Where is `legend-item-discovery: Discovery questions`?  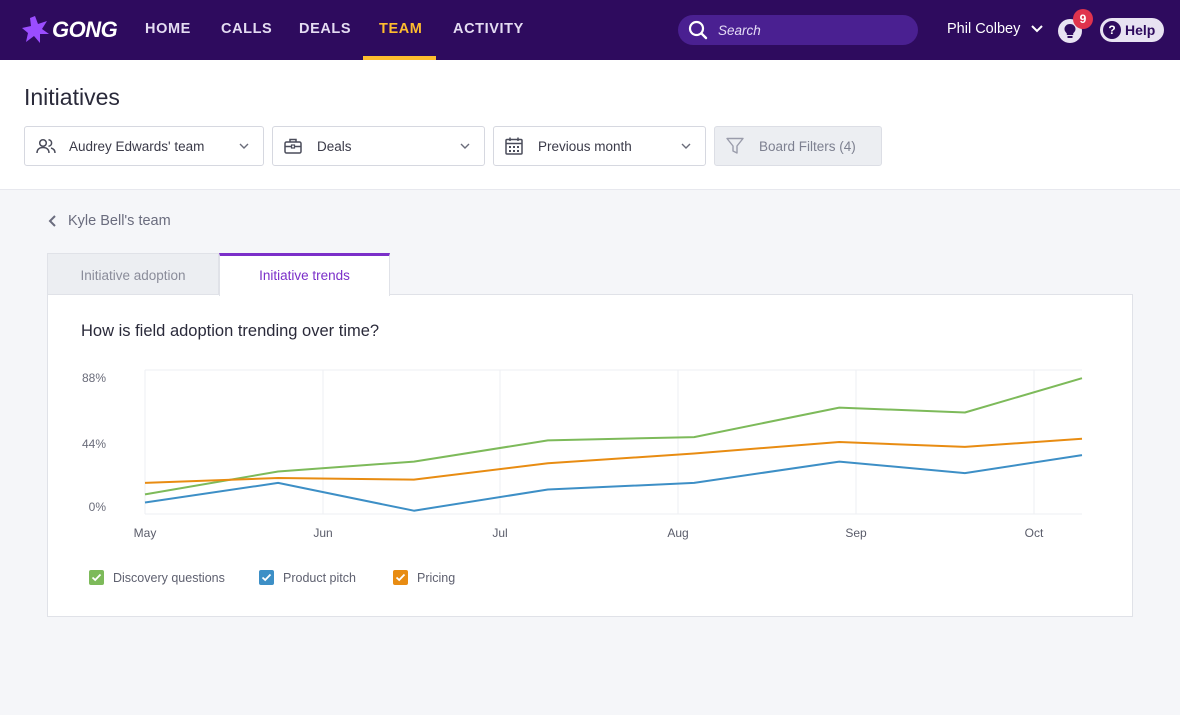 legend-item-discovery: Discovery questions is located at coordinates (157, 577).